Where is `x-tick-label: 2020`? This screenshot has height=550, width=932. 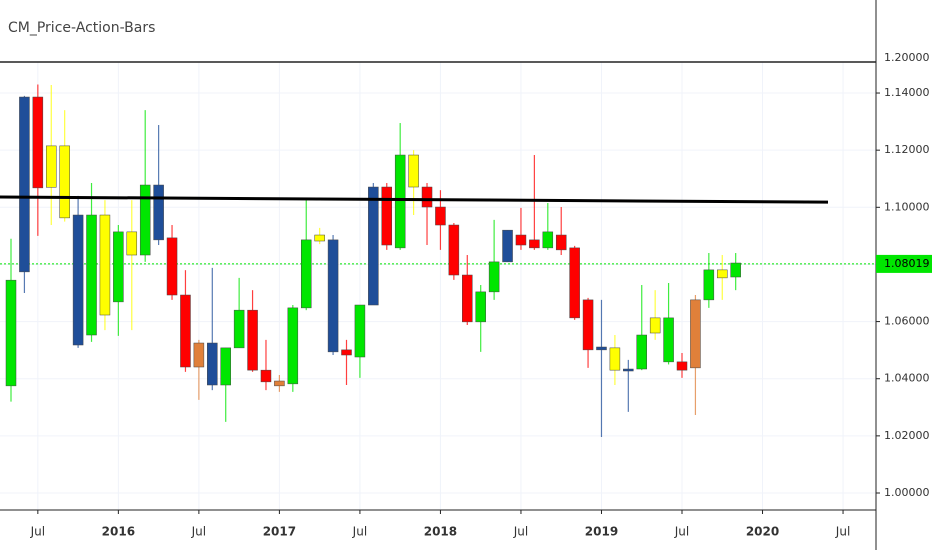 x-tick-label: 2020 is located at coordinates (762, 532).